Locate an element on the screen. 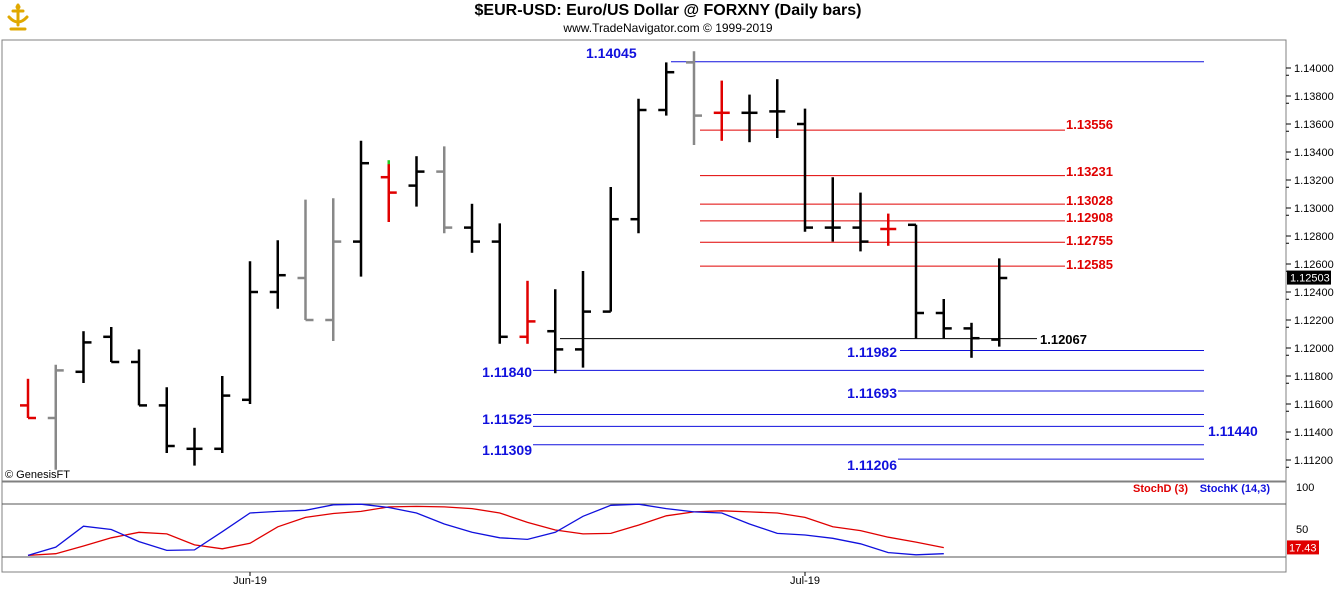 This screenshot has width=1336, height=591. x-tick-label: Jul-19 is located at coordinates (805, 581).